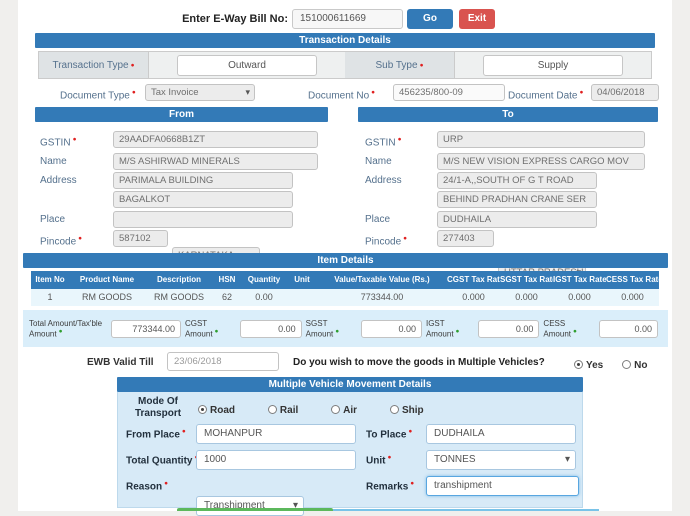 The width and height of the screenshot is (690, 516). I want to click on no-radio-label: No, so click(641, 365).